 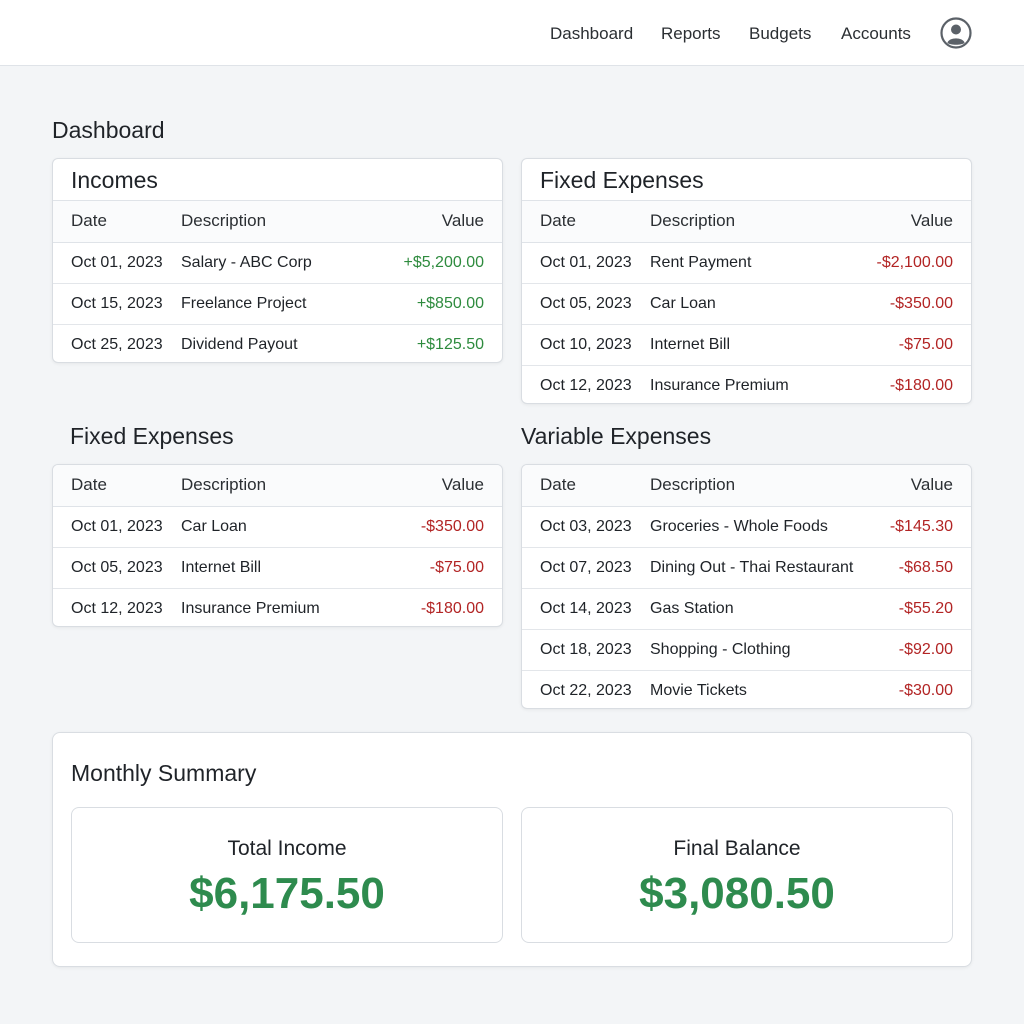 What do you see at coordinates (925, 568) in the screenshot?
I see `row-value: -$68.50` at bounding box center [925, 568].